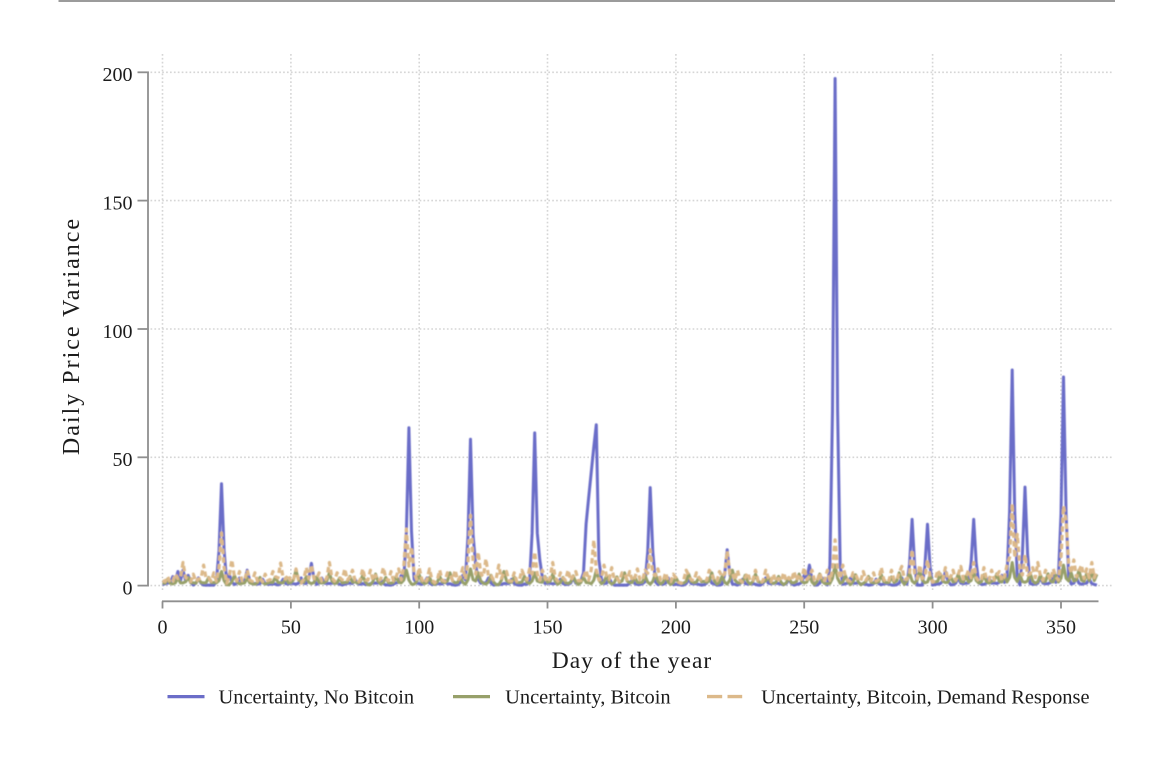  What do you see at coordinates (1061, 628) in the screenshot?
I see `svg-text: 350` at bounding box center [1061, 628].